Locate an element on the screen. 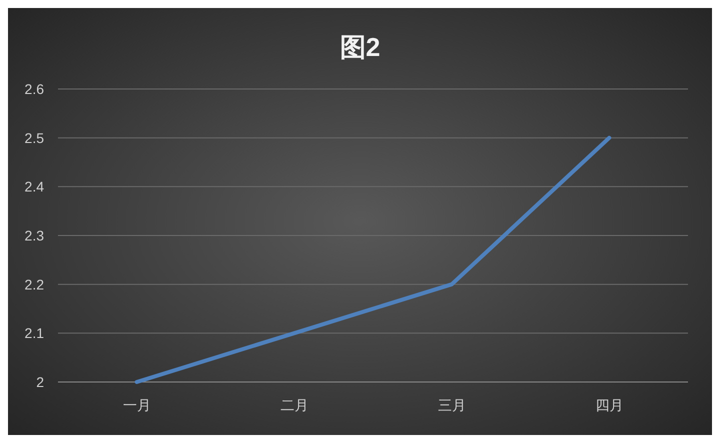  x-tick-label: 四月 is located at coordinates (609, 405).